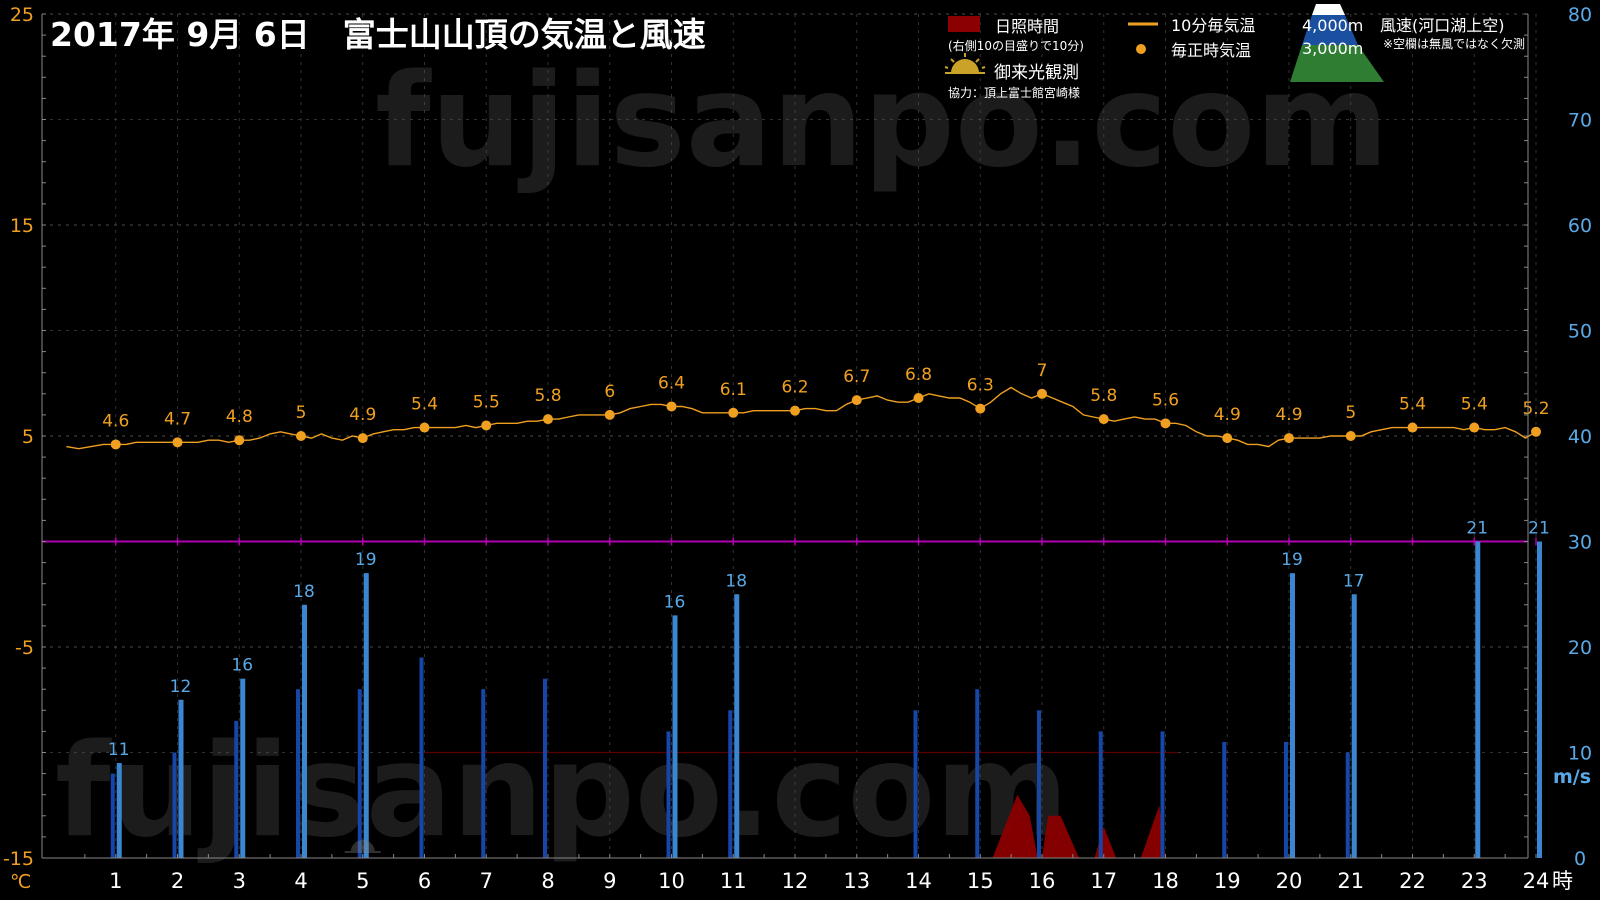  What do you see at coordinates (1580, 15) in the screenshot?
I see `right-axis-tick-label: 80` at bounding box center [1580, 15].